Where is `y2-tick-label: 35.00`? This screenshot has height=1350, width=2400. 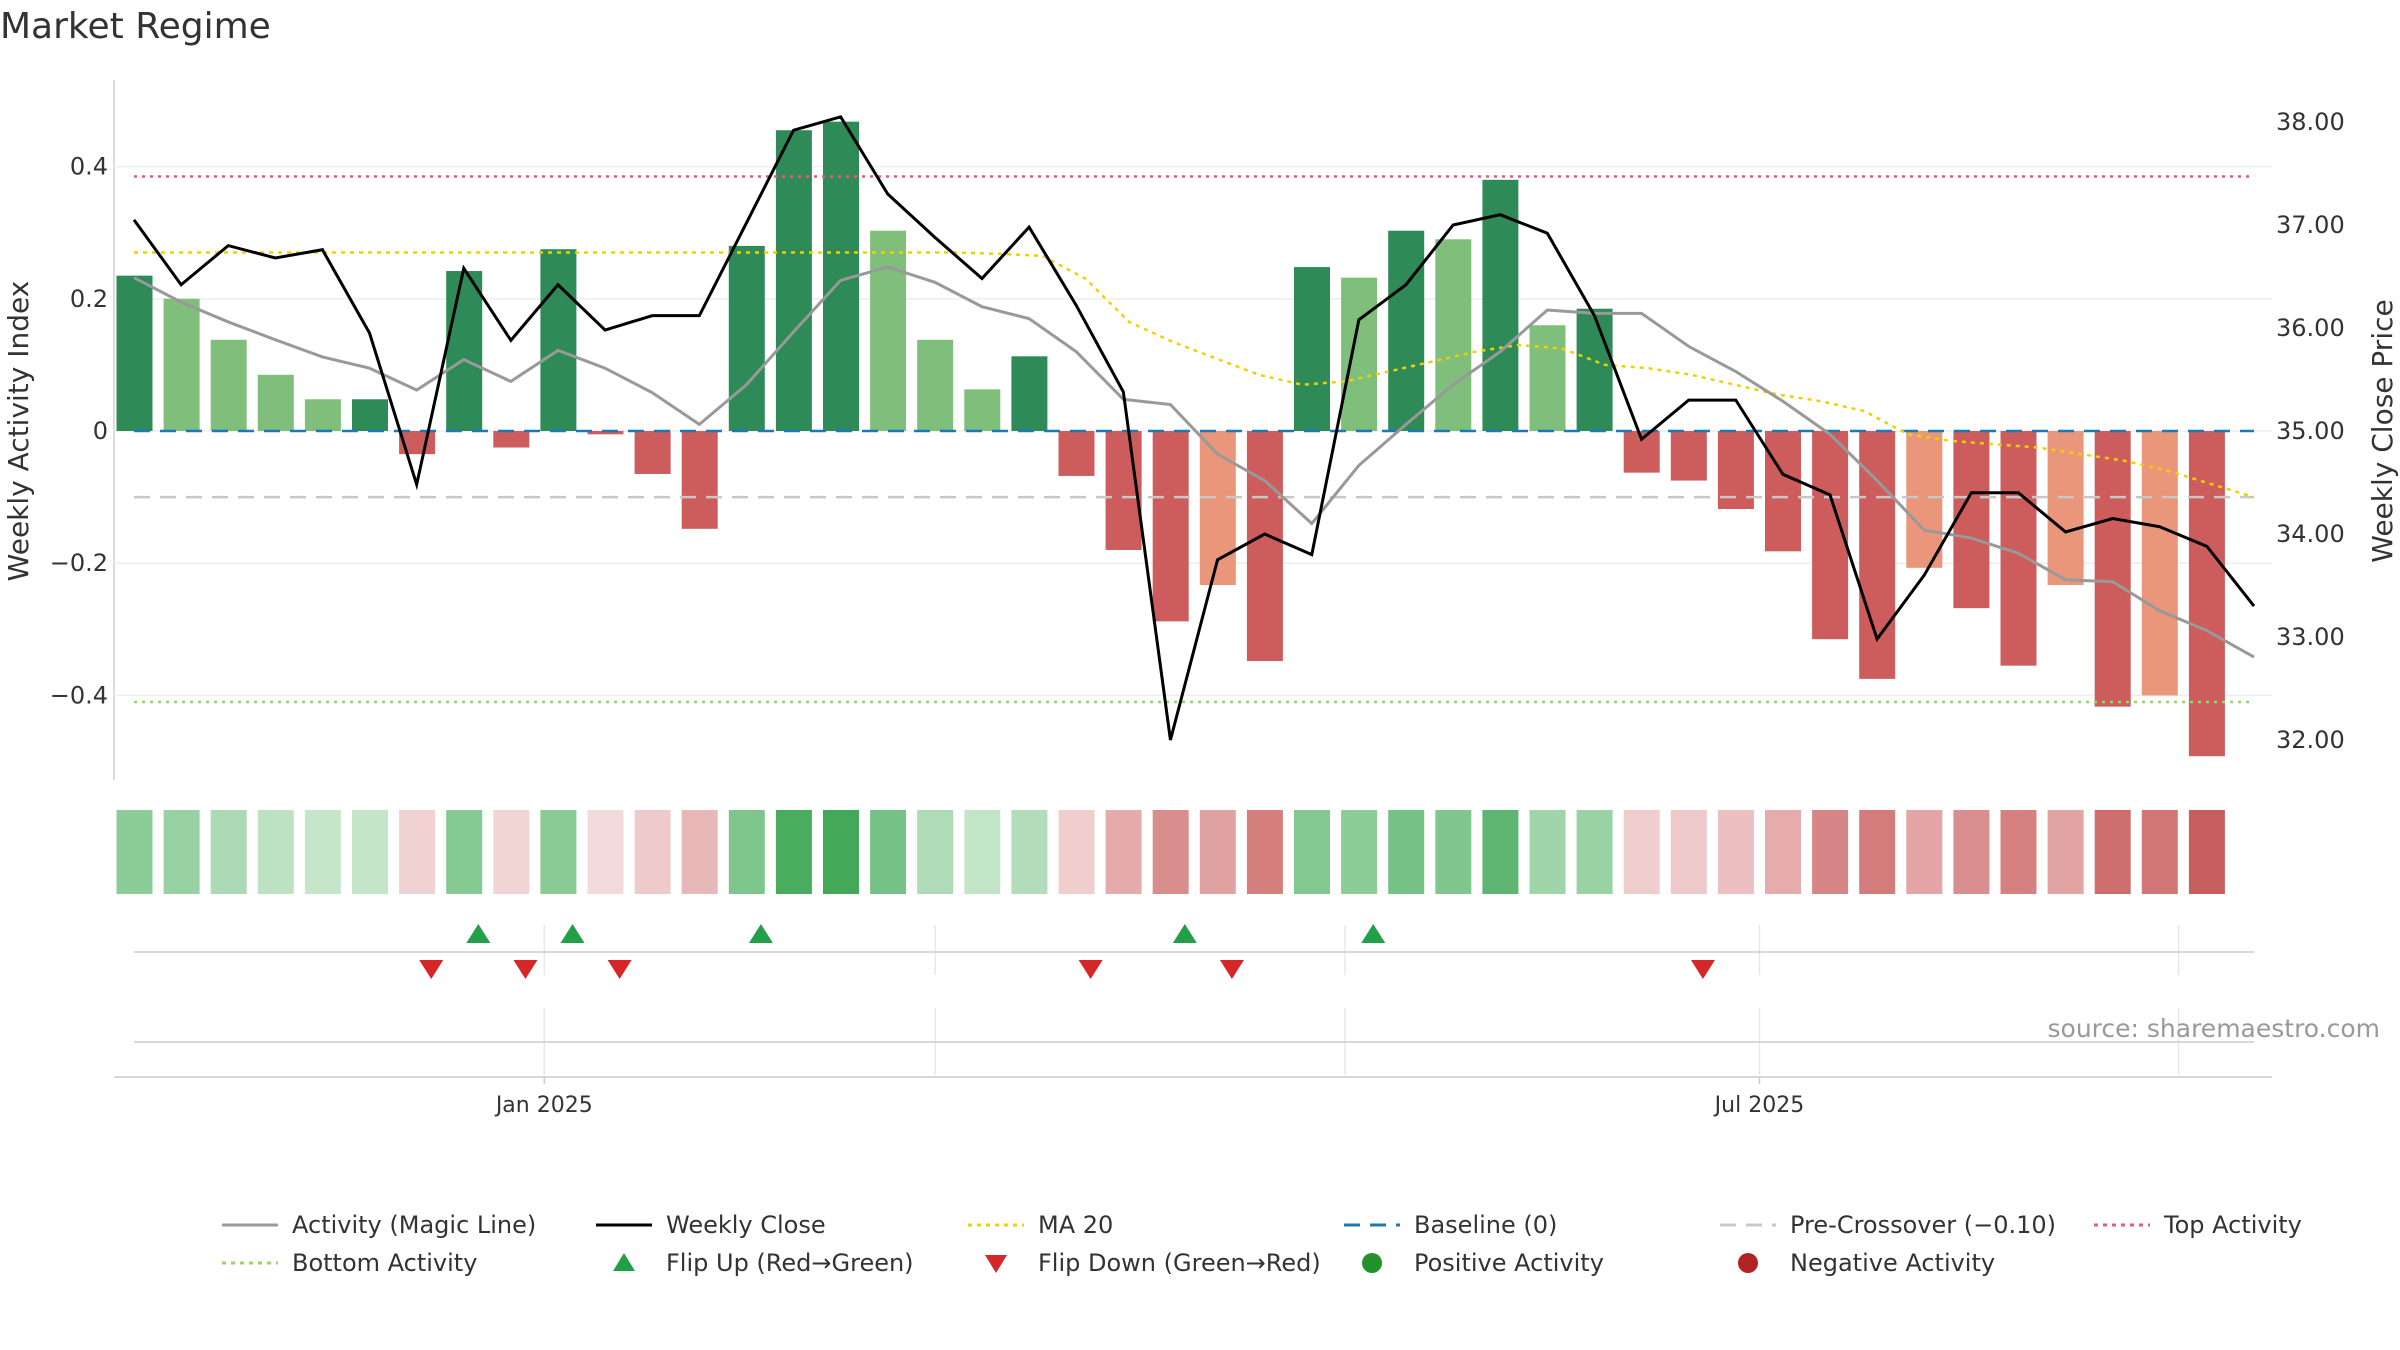
y2-tick-label: 35.00 is located at coordinates (2310, 431).